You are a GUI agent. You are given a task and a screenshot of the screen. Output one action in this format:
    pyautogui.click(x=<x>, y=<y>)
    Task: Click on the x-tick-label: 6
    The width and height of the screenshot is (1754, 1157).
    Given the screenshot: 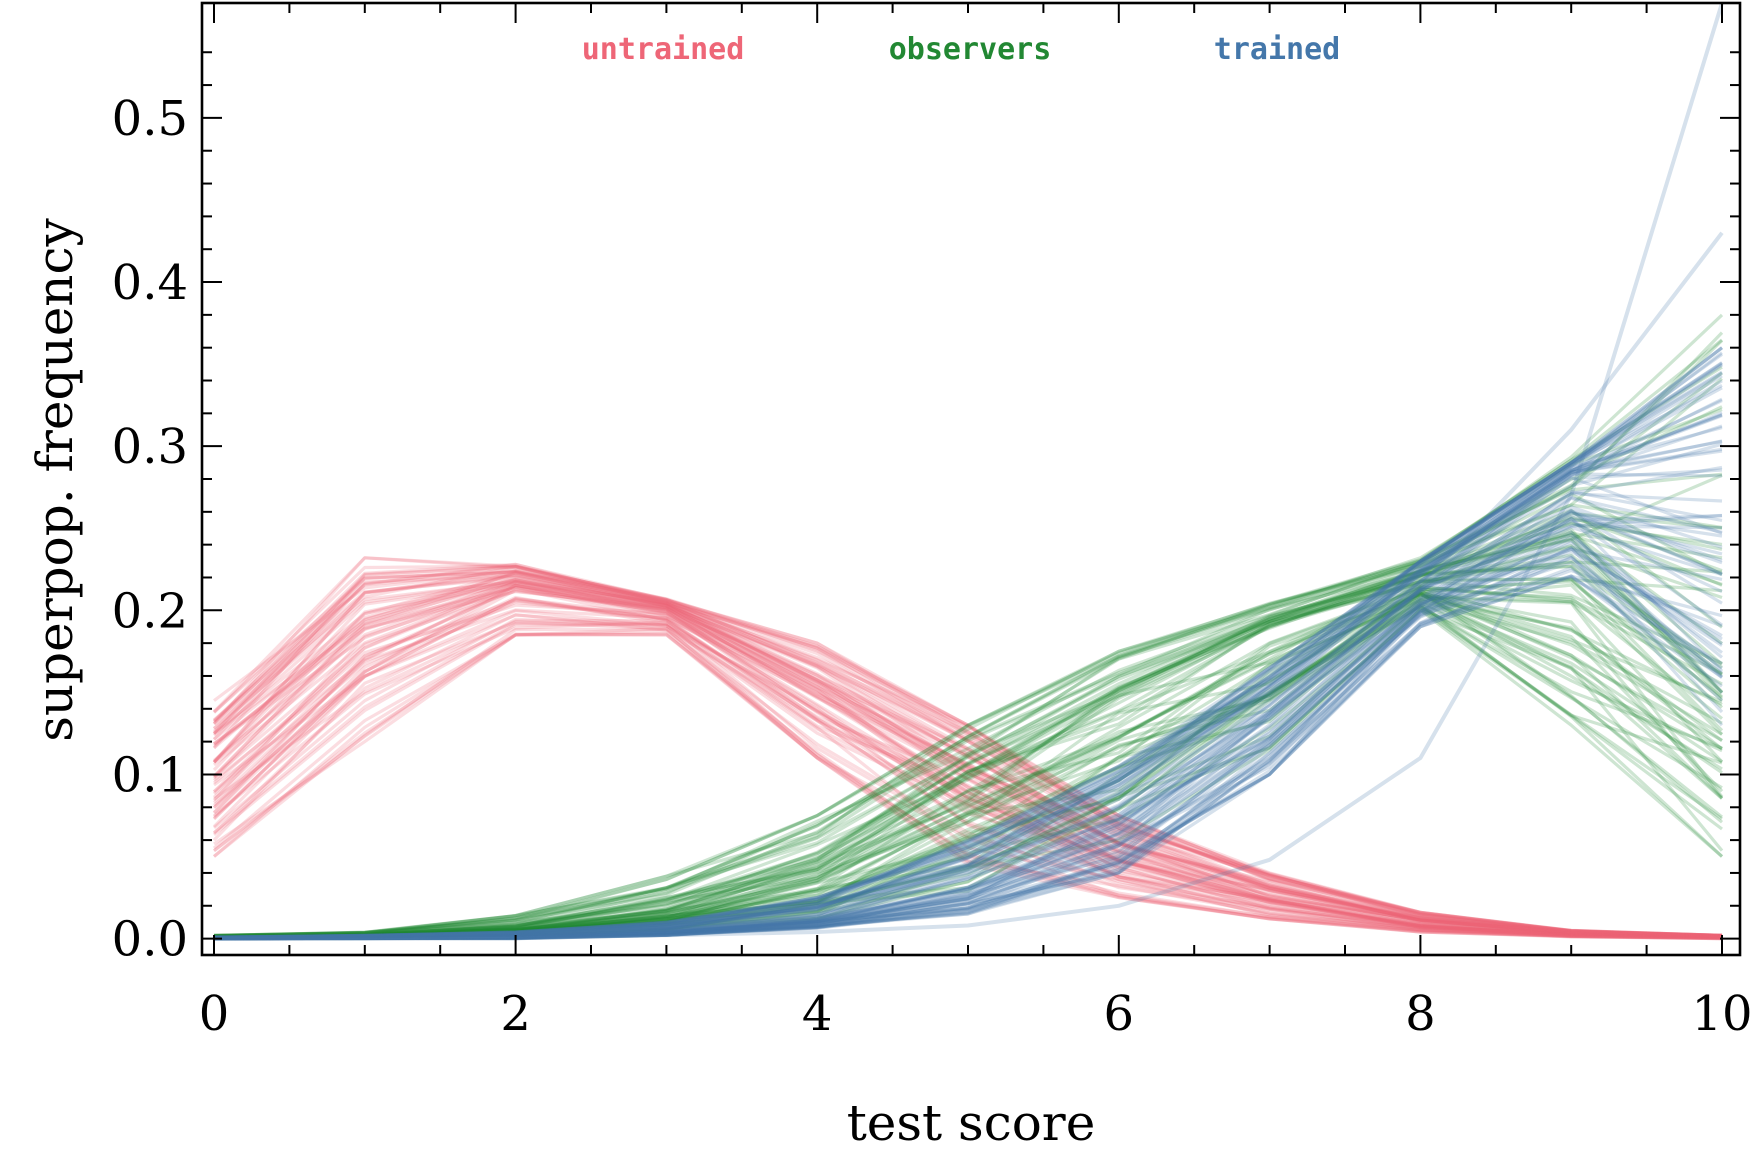 What is the action you would take?
    pyautogui.click(x=1119, y=1014)
    